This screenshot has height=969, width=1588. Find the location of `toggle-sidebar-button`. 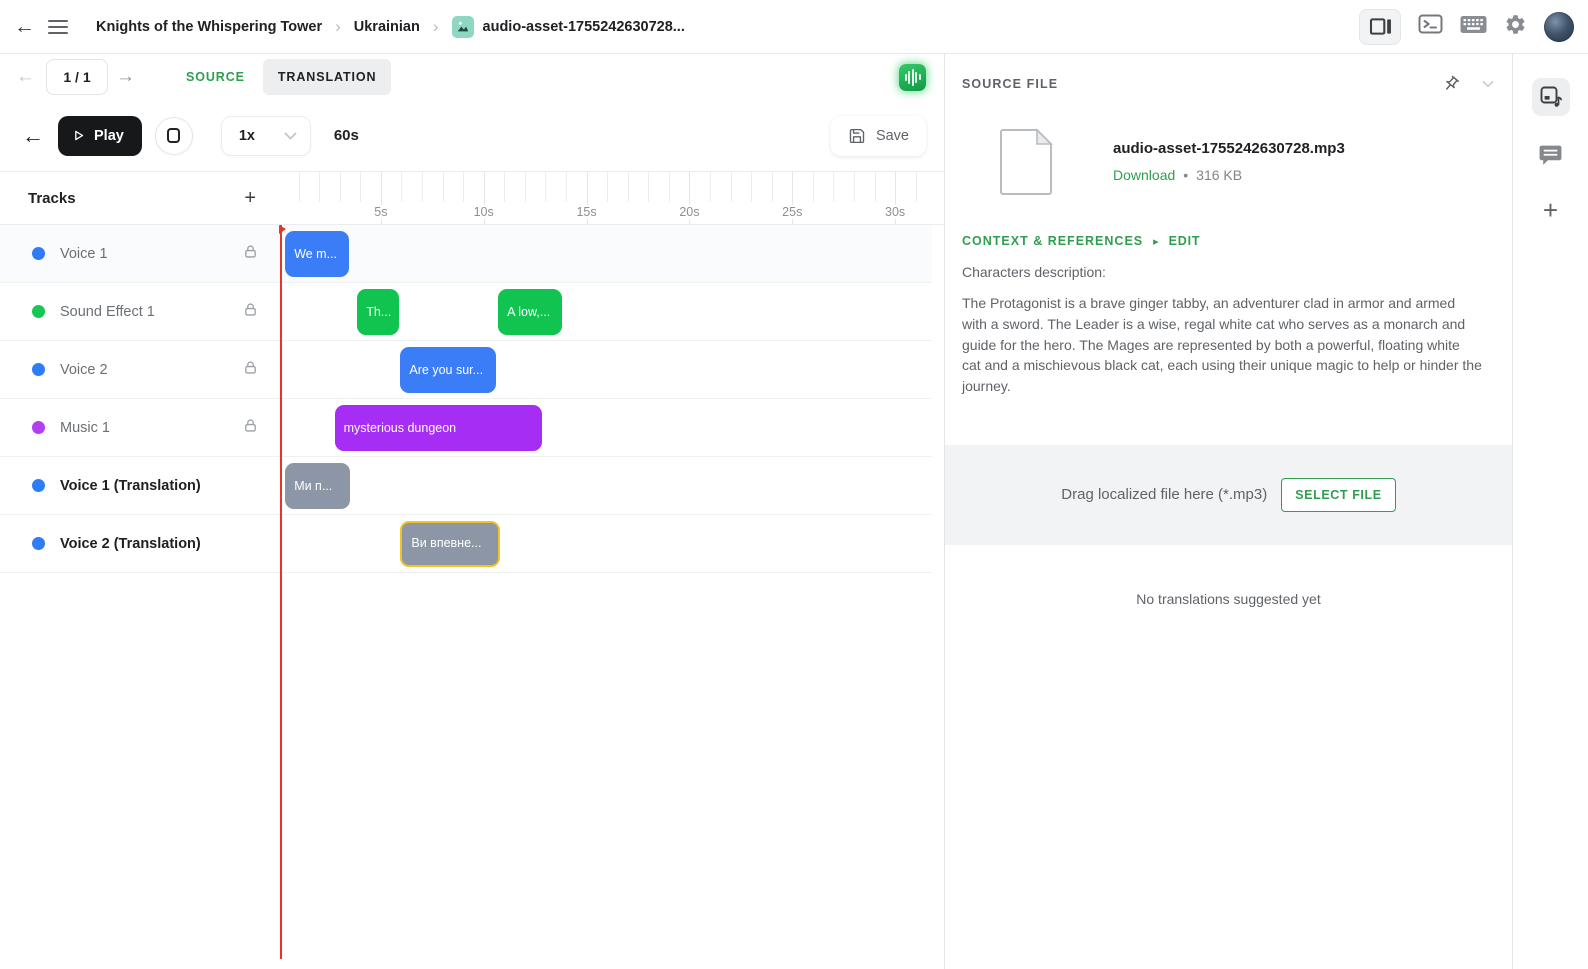

toggle-sidebar-button is located at coordinates (1380, 26).